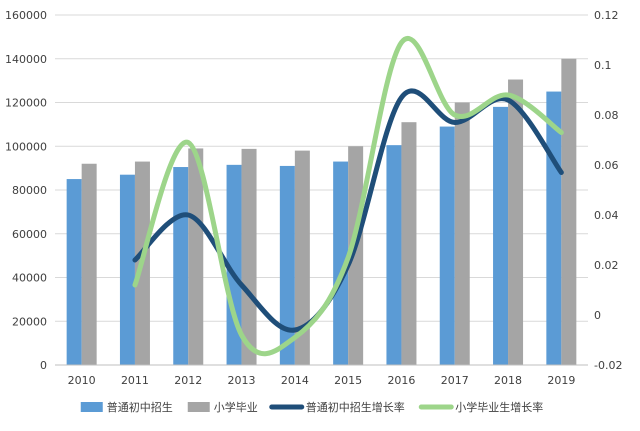  I want to click on right-tick-label: 0.12, so click(606, 15).